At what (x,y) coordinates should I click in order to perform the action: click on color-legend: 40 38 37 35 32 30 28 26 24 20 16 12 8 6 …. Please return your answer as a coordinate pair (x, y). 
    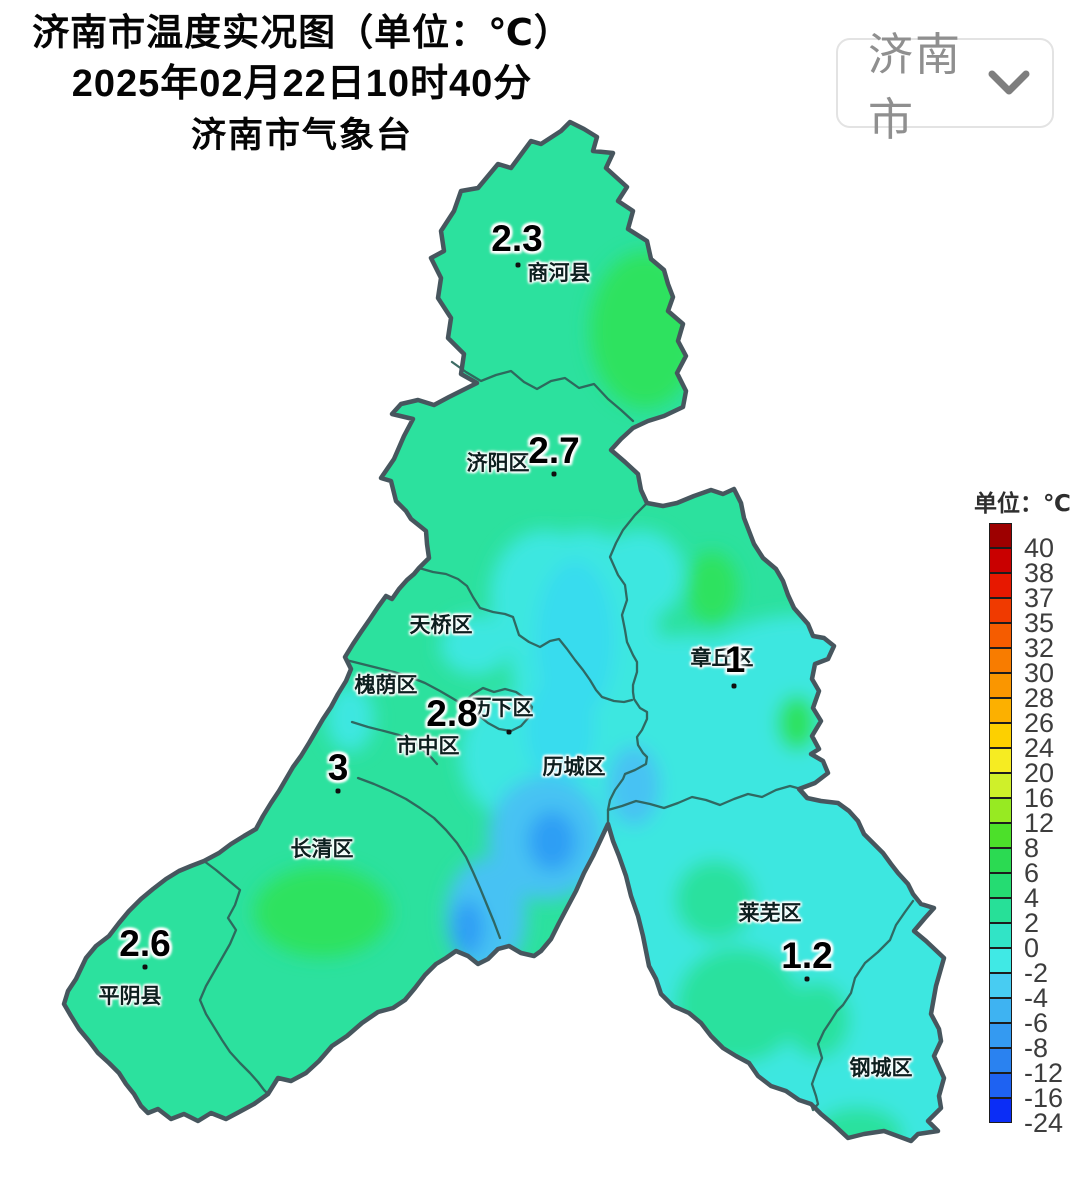
    Looking at the image, I should click on (1026, 830).